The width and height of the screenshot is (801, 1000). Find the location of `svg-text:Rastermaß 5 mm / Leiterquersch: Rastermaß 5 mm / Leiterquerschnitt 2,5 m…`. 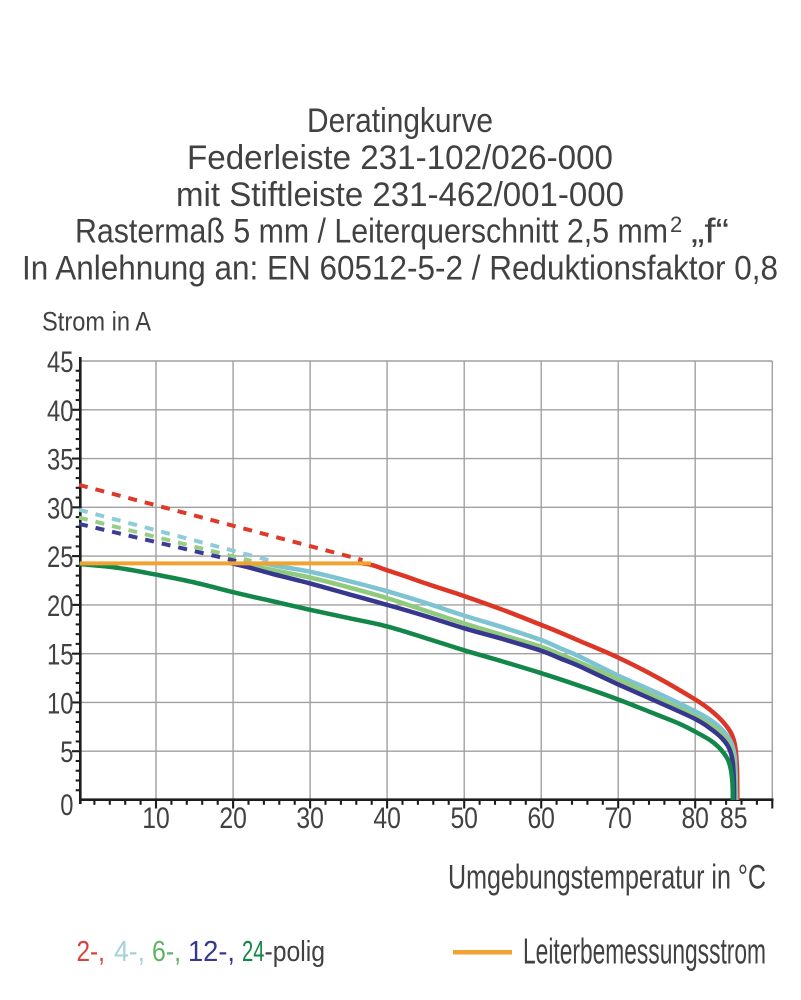

svg-text:Rastermaß 5 mm / Leiterquersch: Rastermaß 5 mm / Leiterquerschnitt 2,5 m… is located at coordinates (371, 232).